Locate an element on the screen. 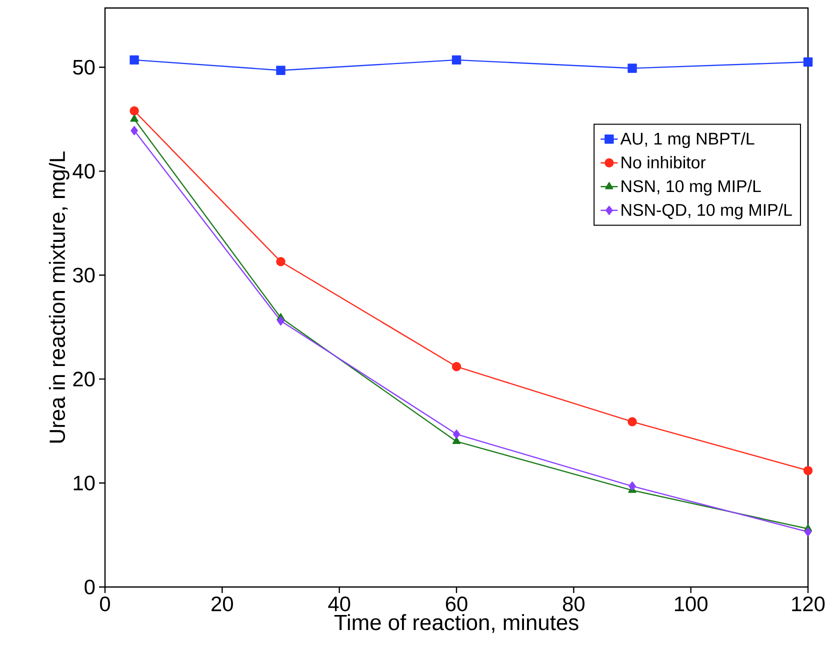  x-tick-label: 100 is located at coordinates (691, 604).